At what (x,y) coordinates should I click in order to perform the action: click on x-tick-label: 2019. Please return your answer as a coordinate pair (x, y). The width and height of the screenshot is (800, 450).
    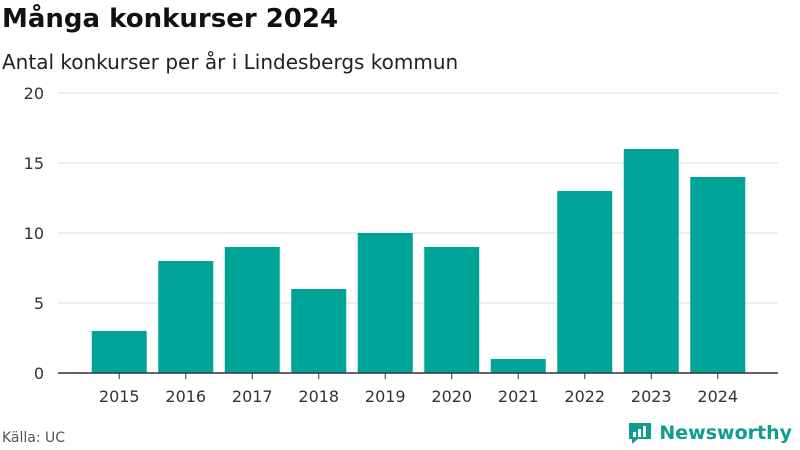
    Looking at the image, I should click on (385, 396).